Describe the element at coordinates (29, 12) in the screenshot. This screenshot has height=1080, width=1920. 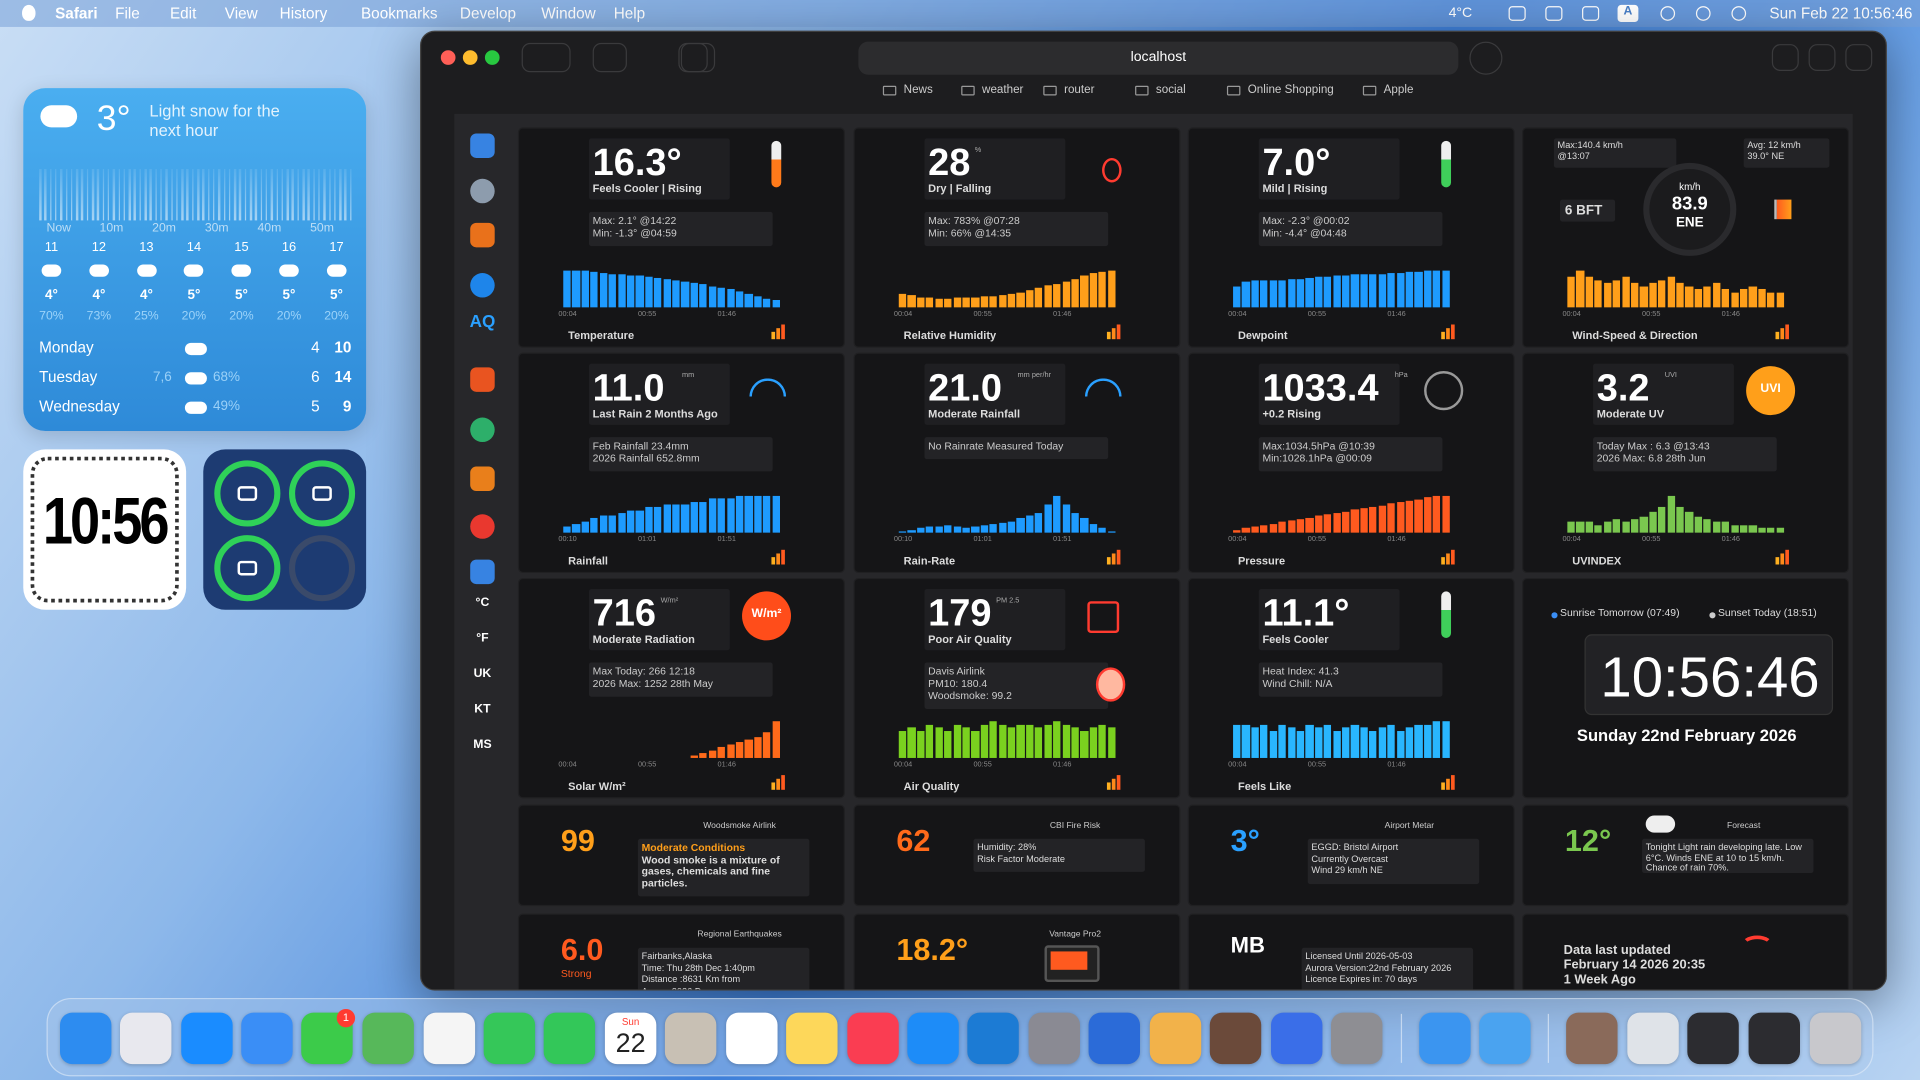
I see `apple-menu` at that location.